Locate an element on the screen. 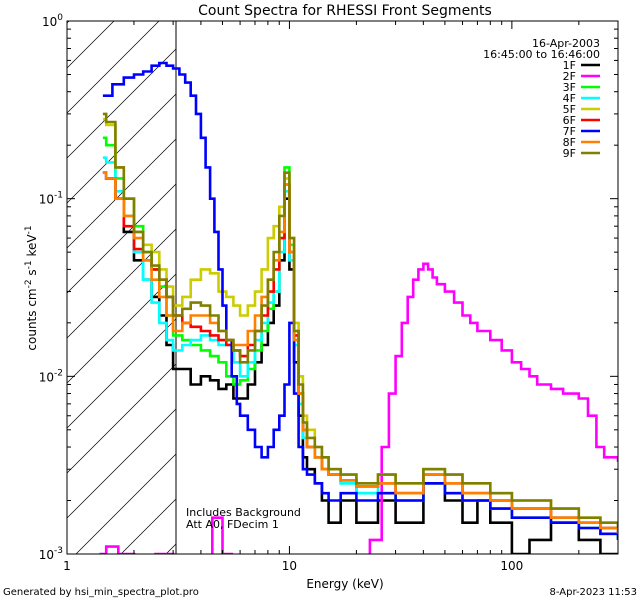  x-tick-label: 1 is located at coordinates (67, 566).